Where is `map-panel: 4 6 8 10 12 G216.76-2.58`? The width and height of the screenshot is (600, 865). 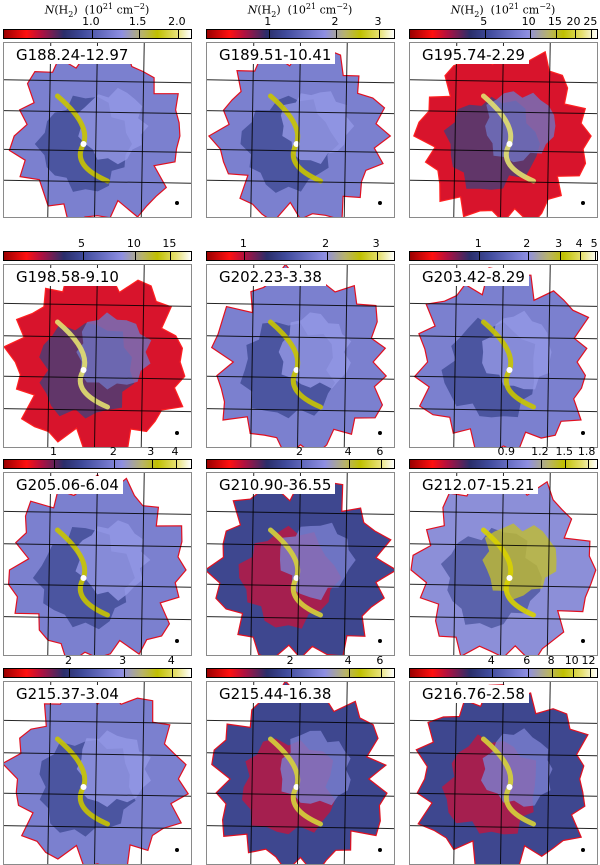
map-panel: 4 6 8 10 12 G216.76-2.58 is located at coordinates (503, 756).